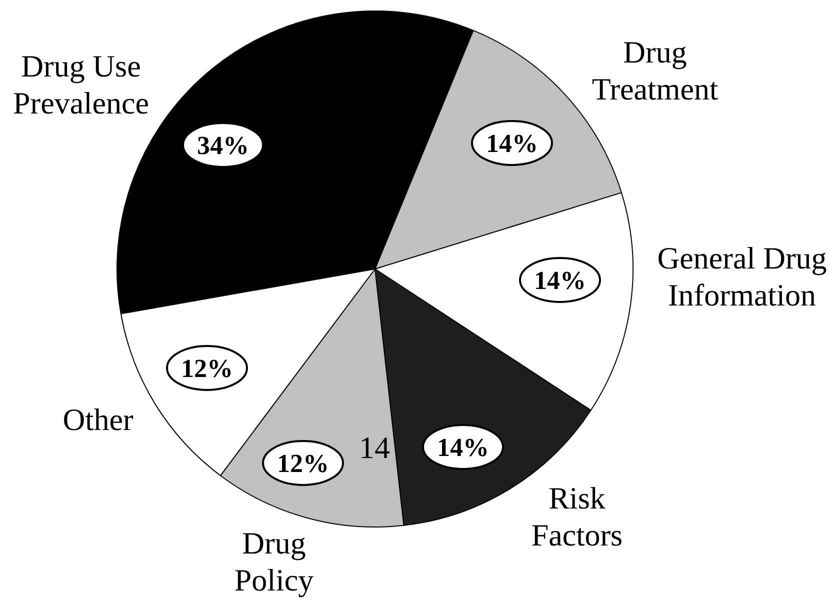 This screenshot has height=600, width=834. I want to click on slice-label: Risk Factors, so click(577, 516).